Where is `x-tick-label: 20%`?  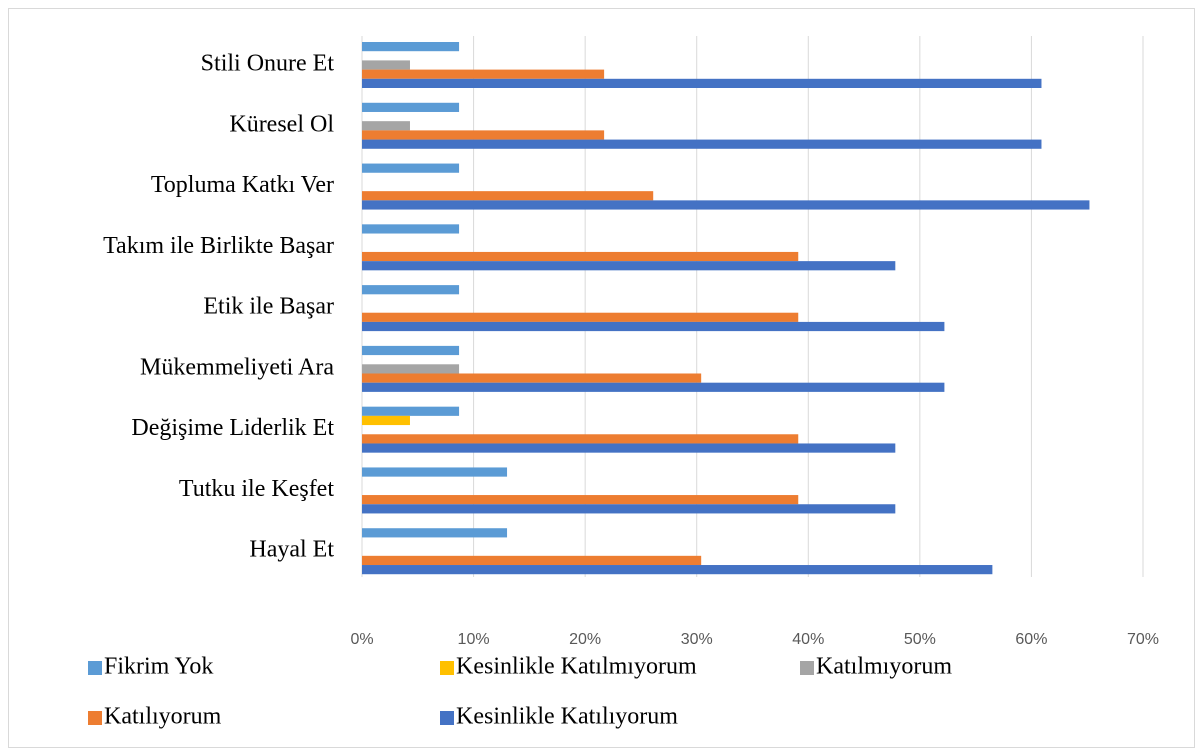 x-tick-label: 20% is located at coordinates (585, 639).